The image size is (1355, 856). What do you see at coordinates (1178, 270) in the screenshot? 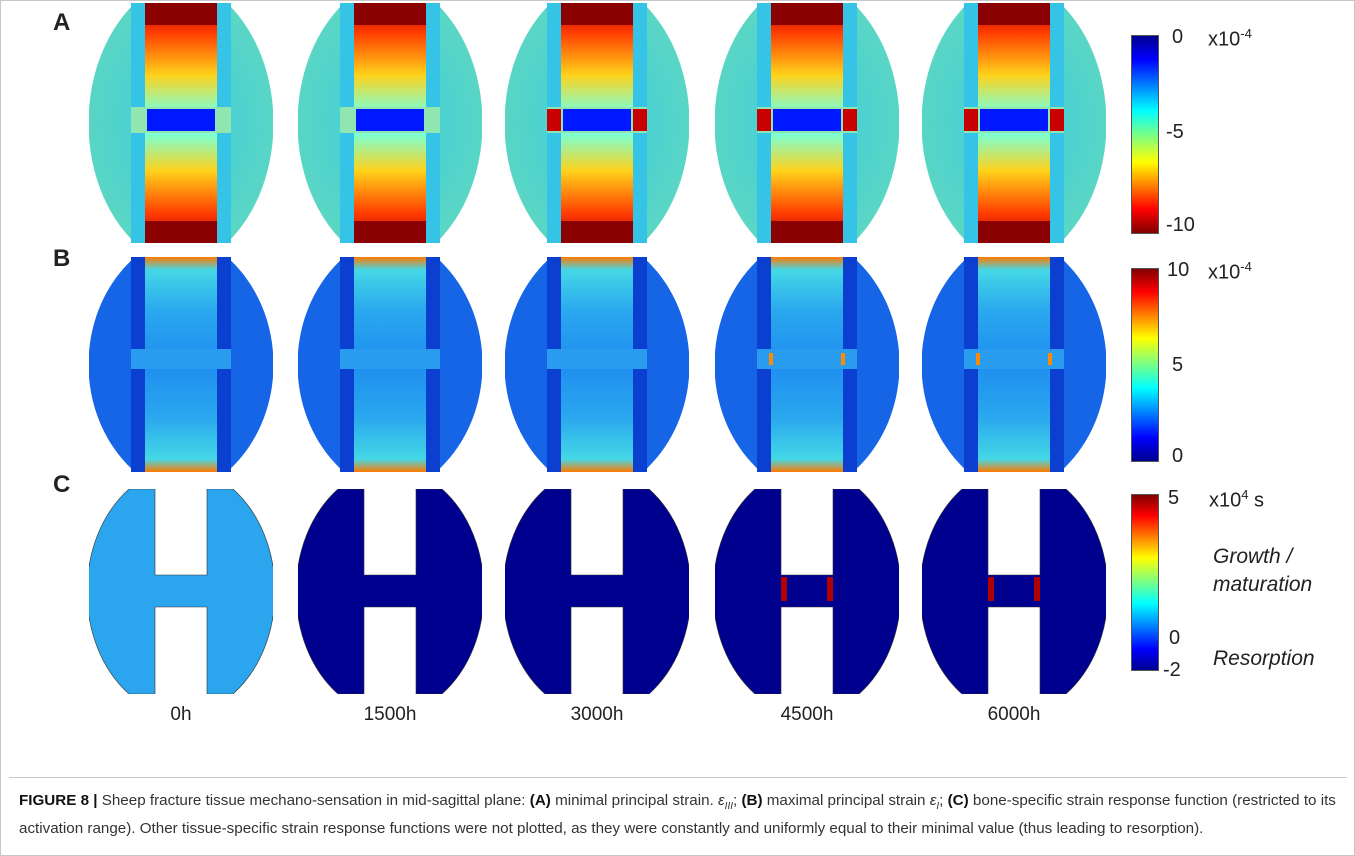
I see `colorbar-b-tick-top: 10` at bounding box center [1178, 270].